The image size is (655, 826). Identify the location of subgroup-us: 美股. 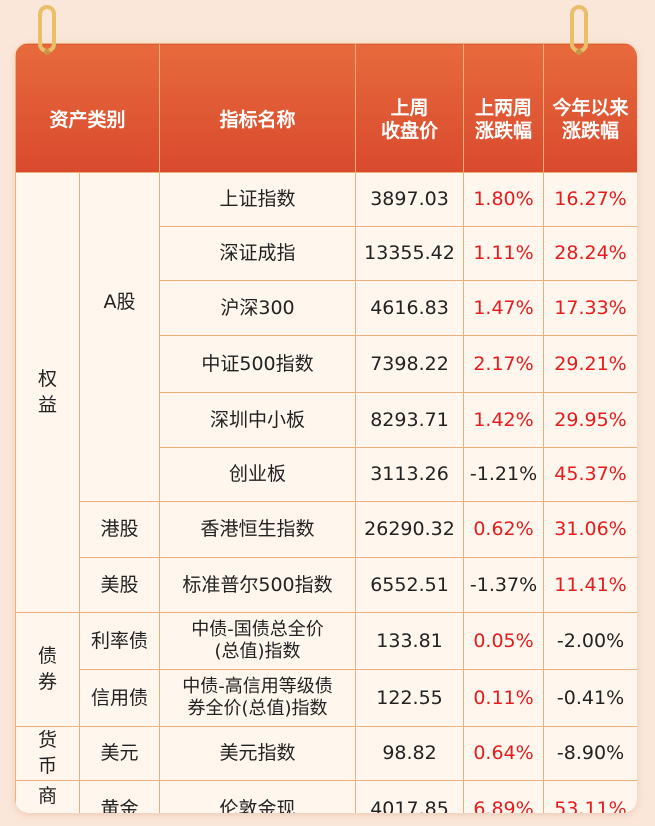
(119, 585).